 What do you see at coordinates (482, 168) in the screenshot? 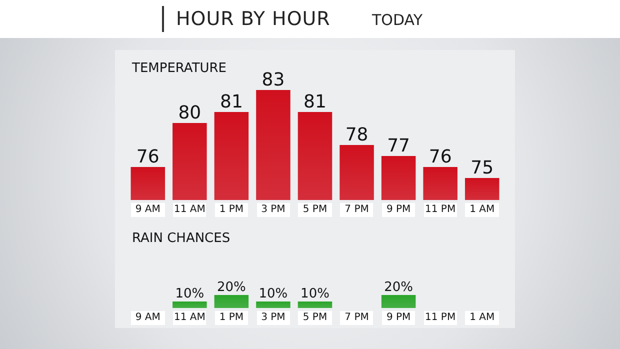
I see `data-label: 75` at bounding box center [482, 168].